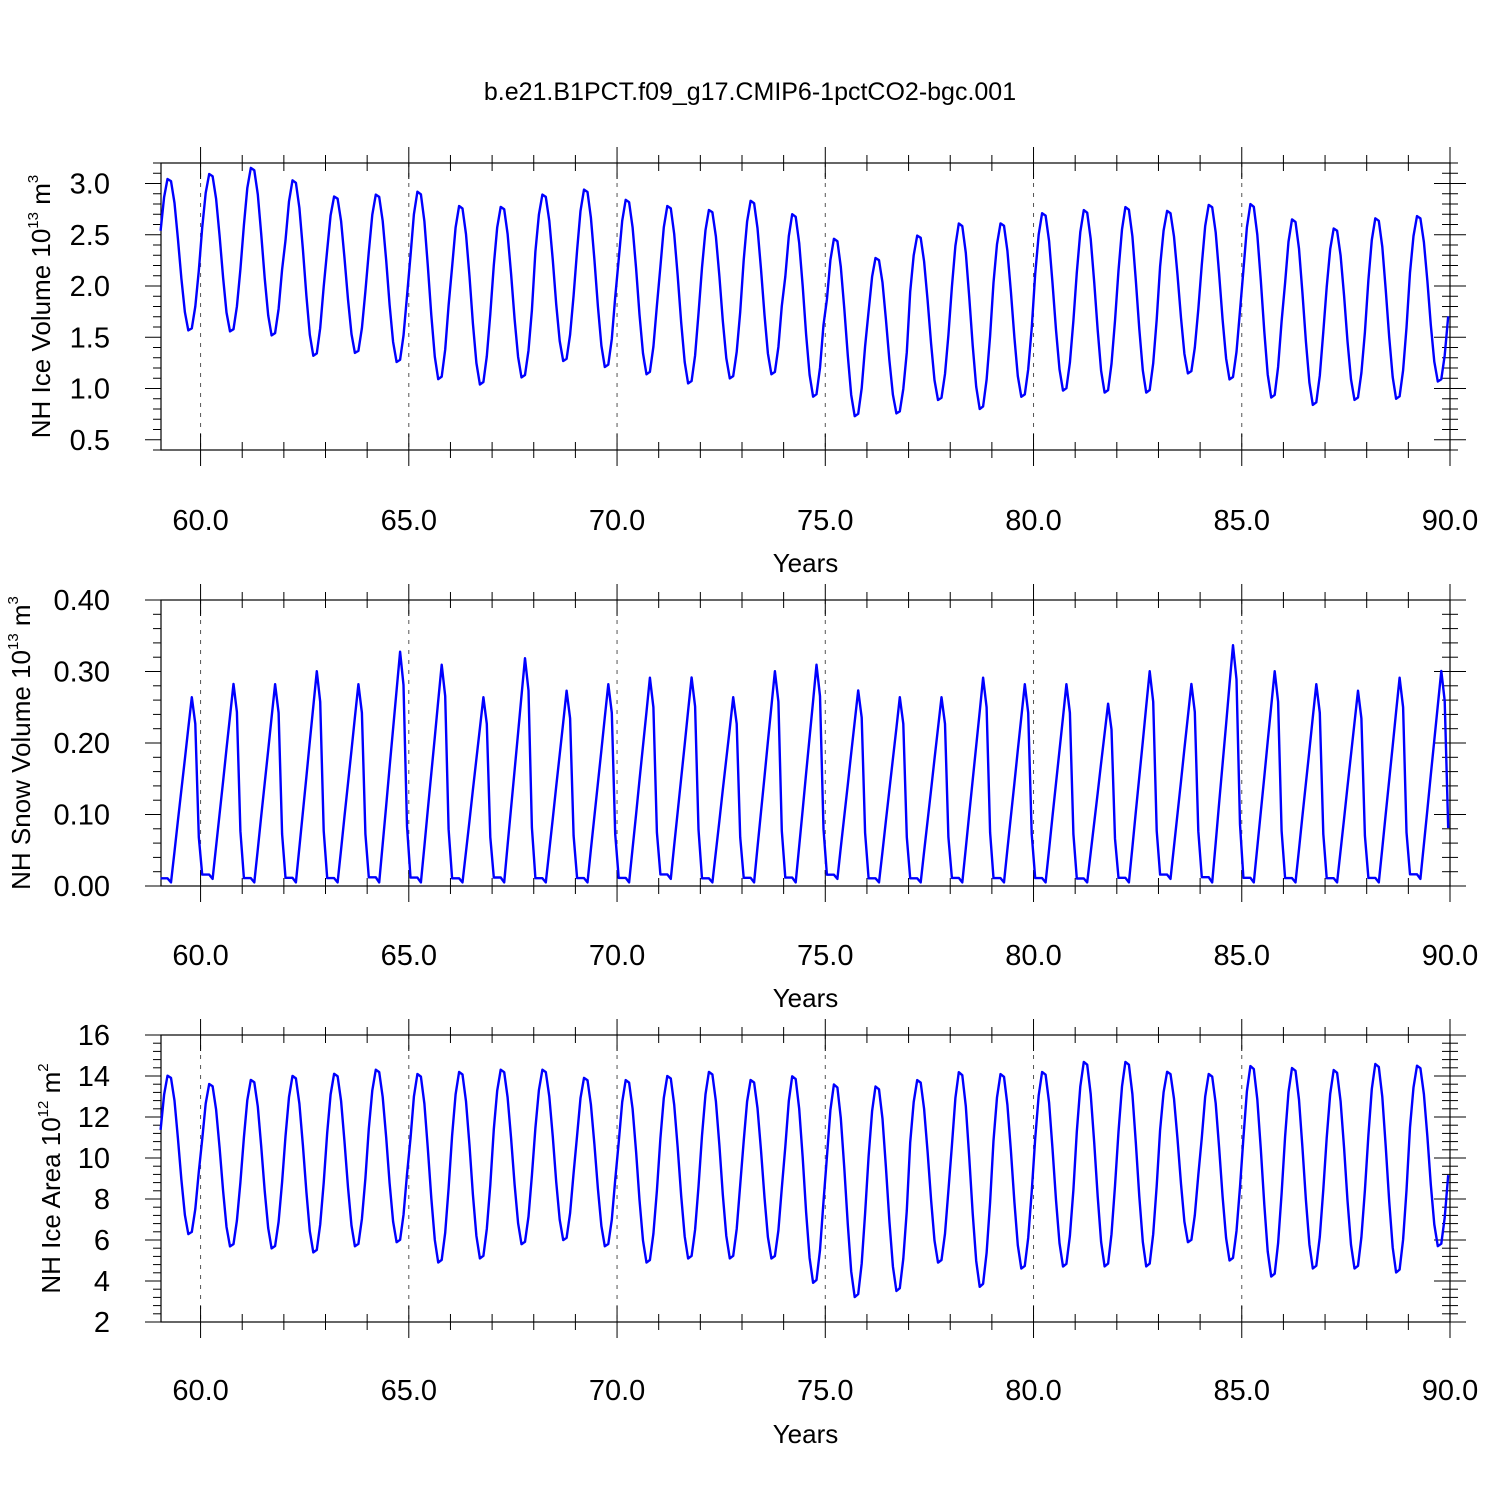 This screenshot has height=1500, width=1500. What do you see at coordinates (90, 287) in the screenshot?
I see `y-tick-label: 2.0` at bounding box center [90, 287].